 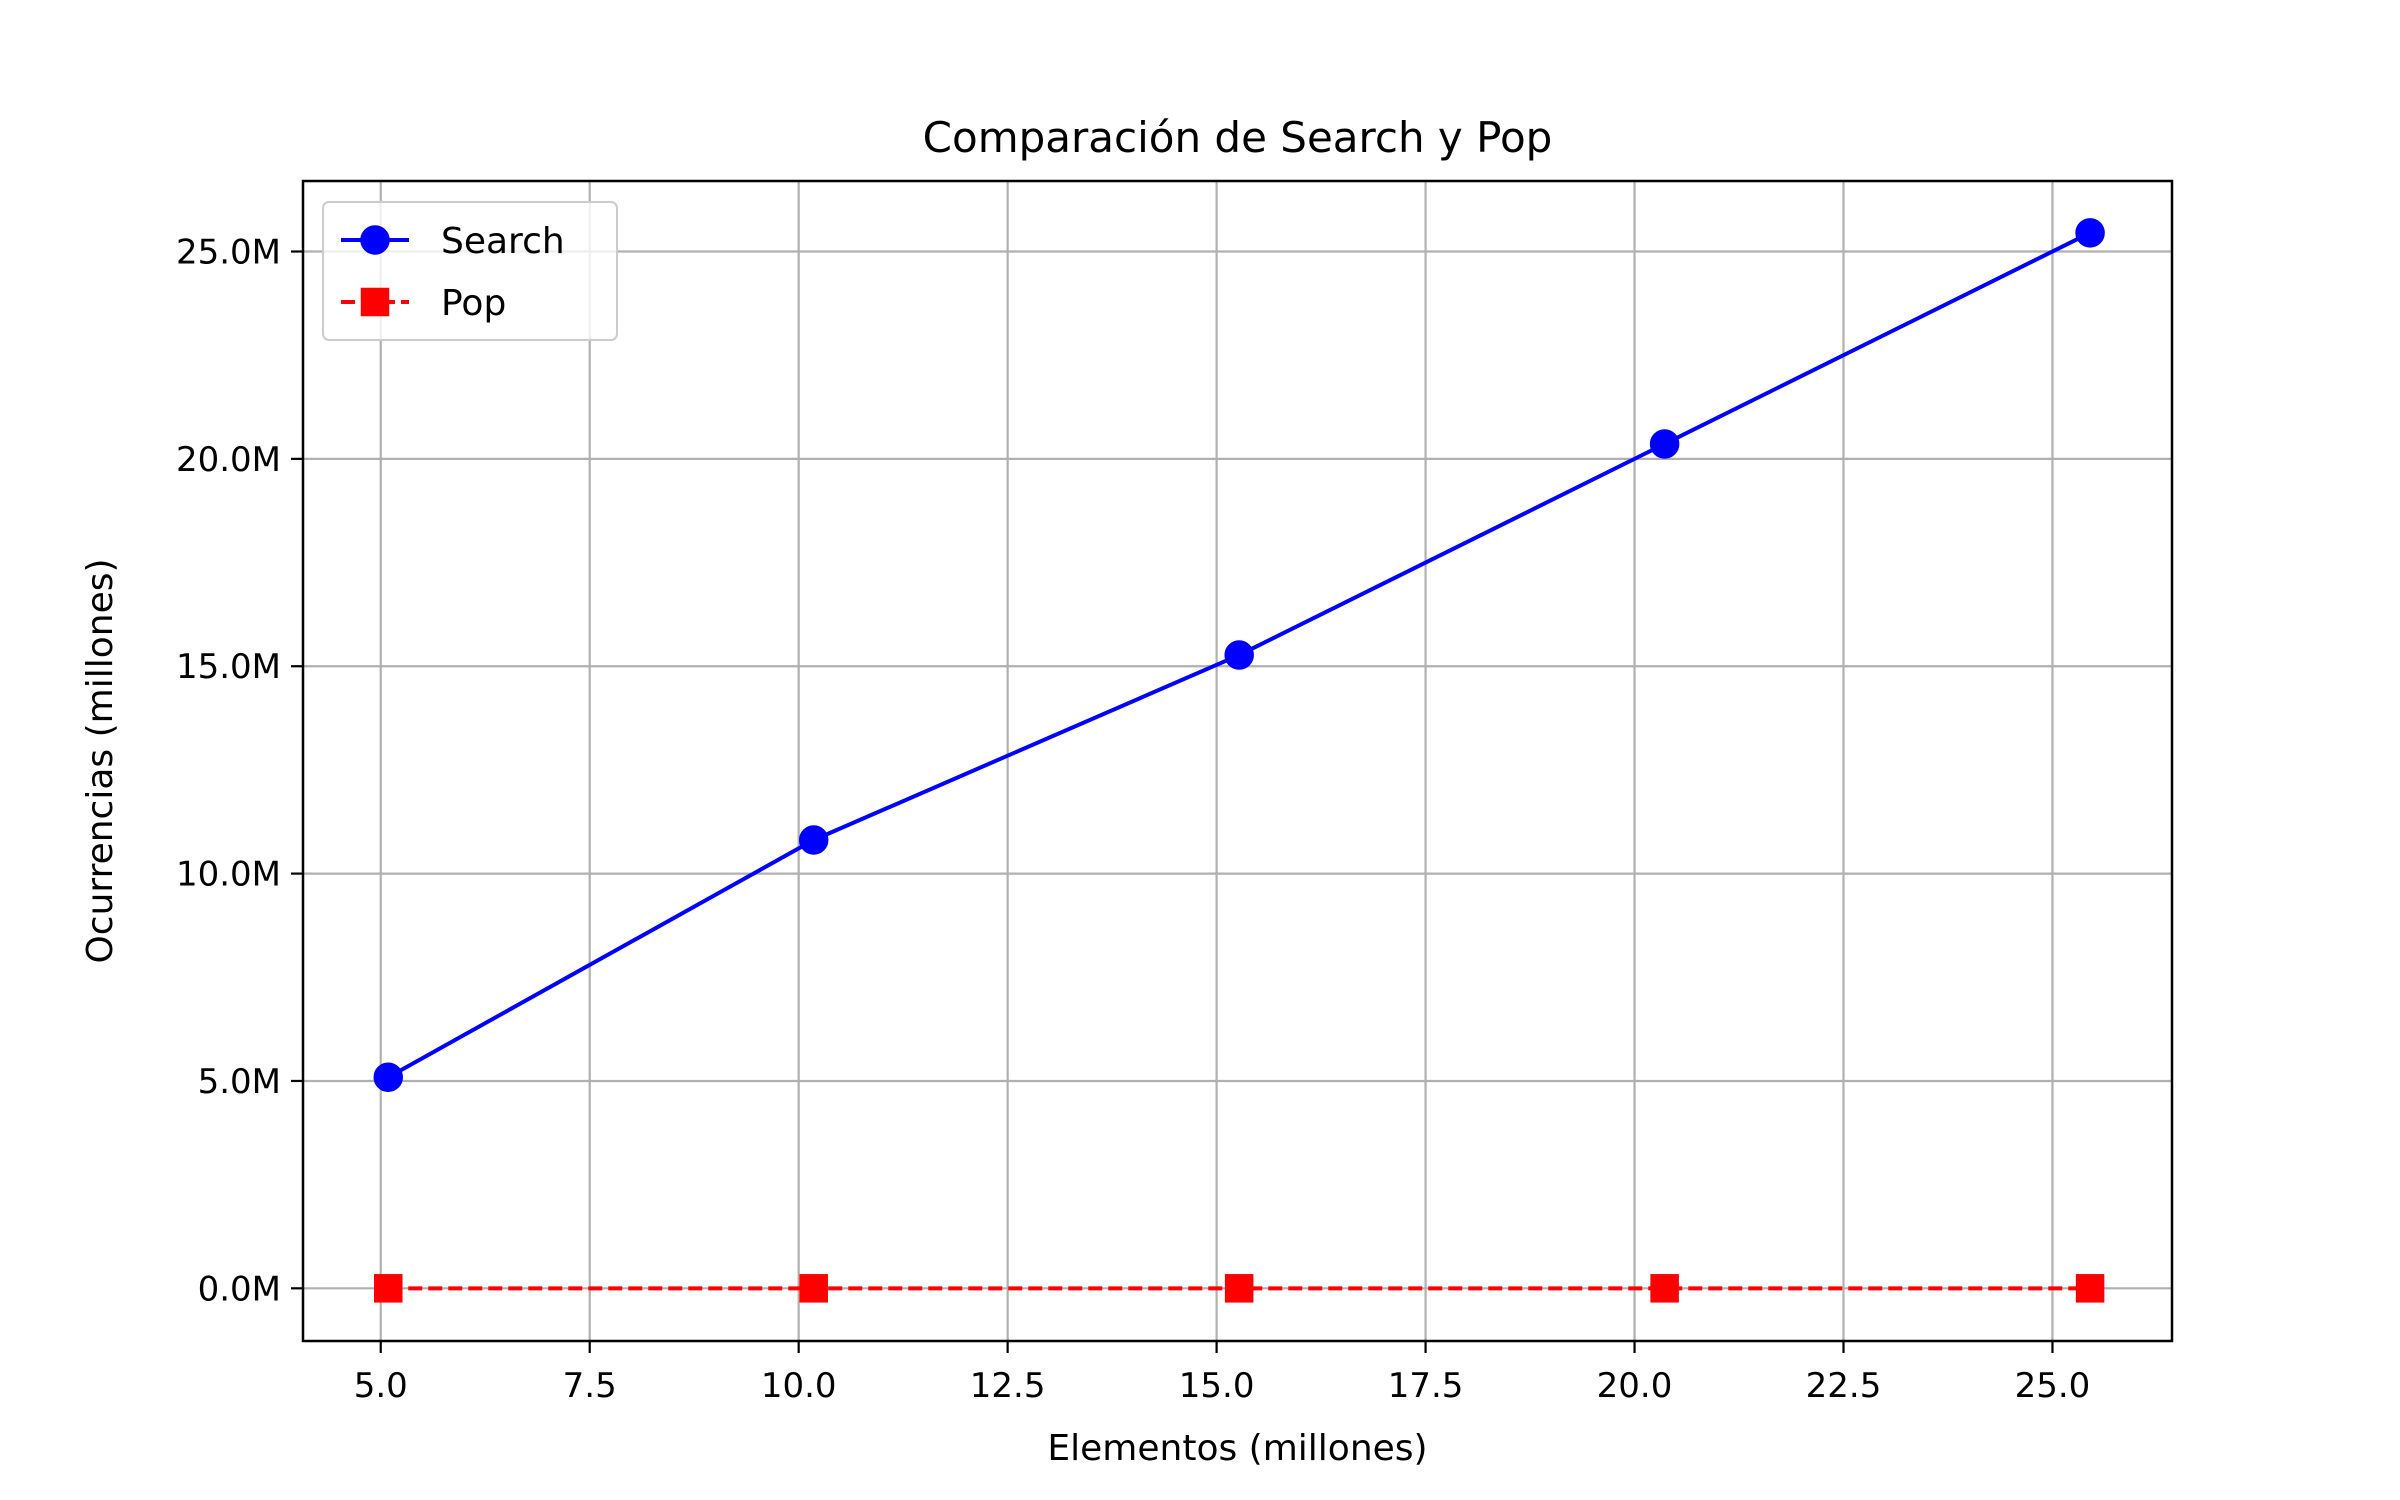 I want to click on legend-label: Search, so click(x=503, y=241).